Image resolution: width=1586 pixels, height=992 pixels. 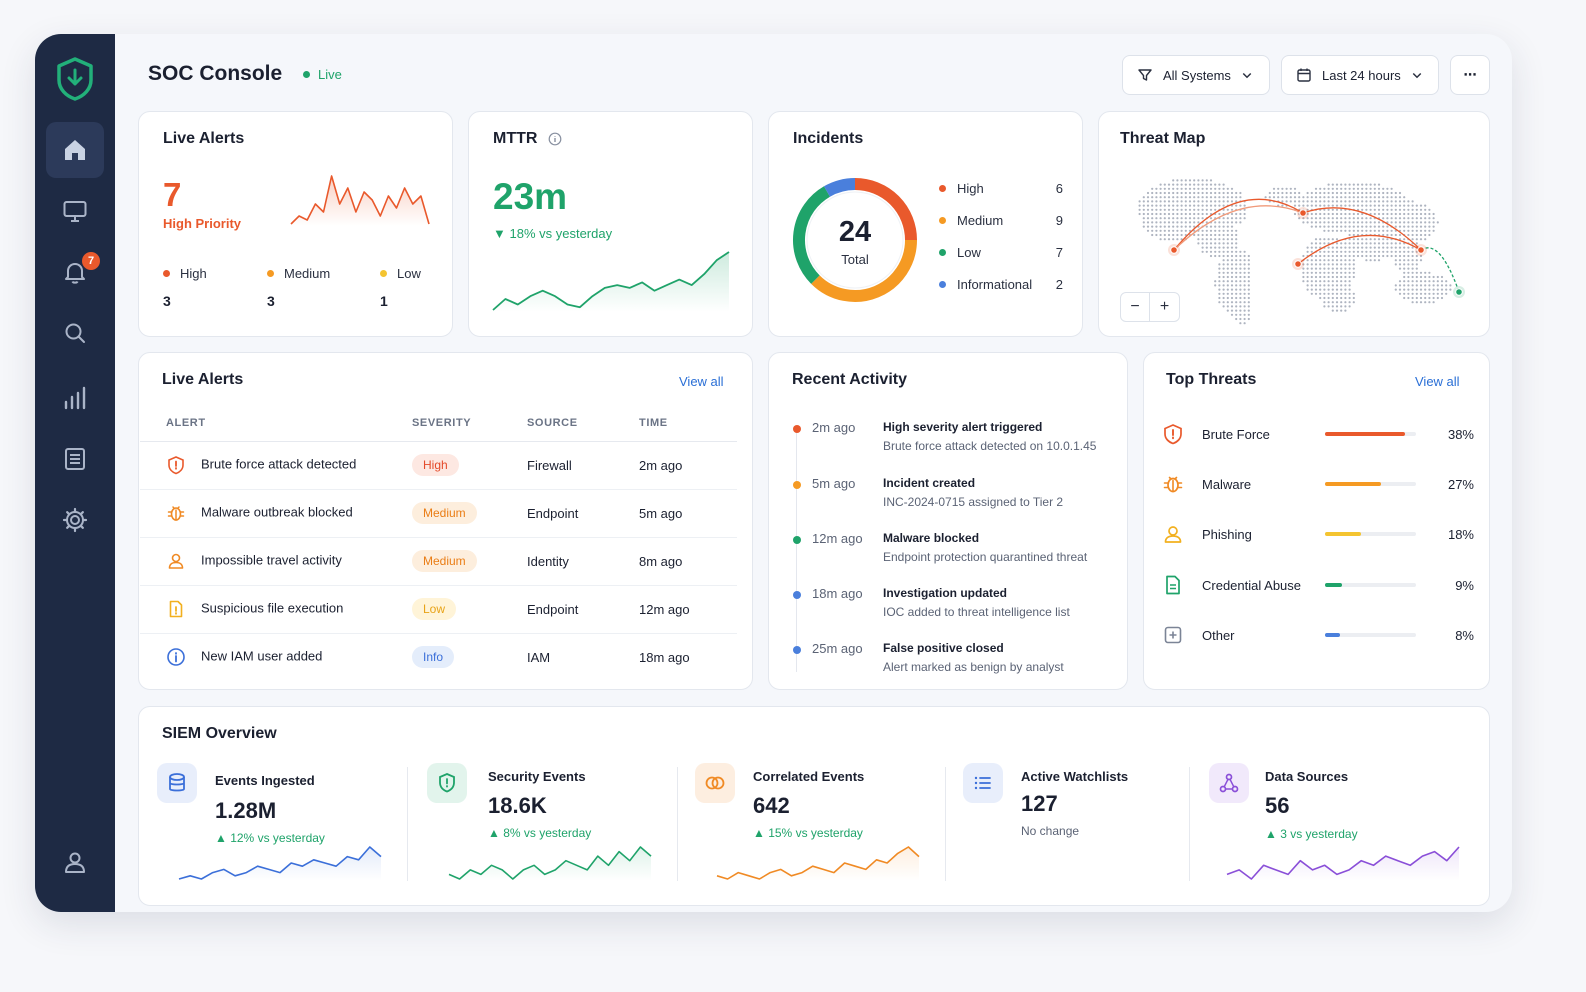 I want to click on systems-filter-button: All Systems, so click(x=1196, y=75).